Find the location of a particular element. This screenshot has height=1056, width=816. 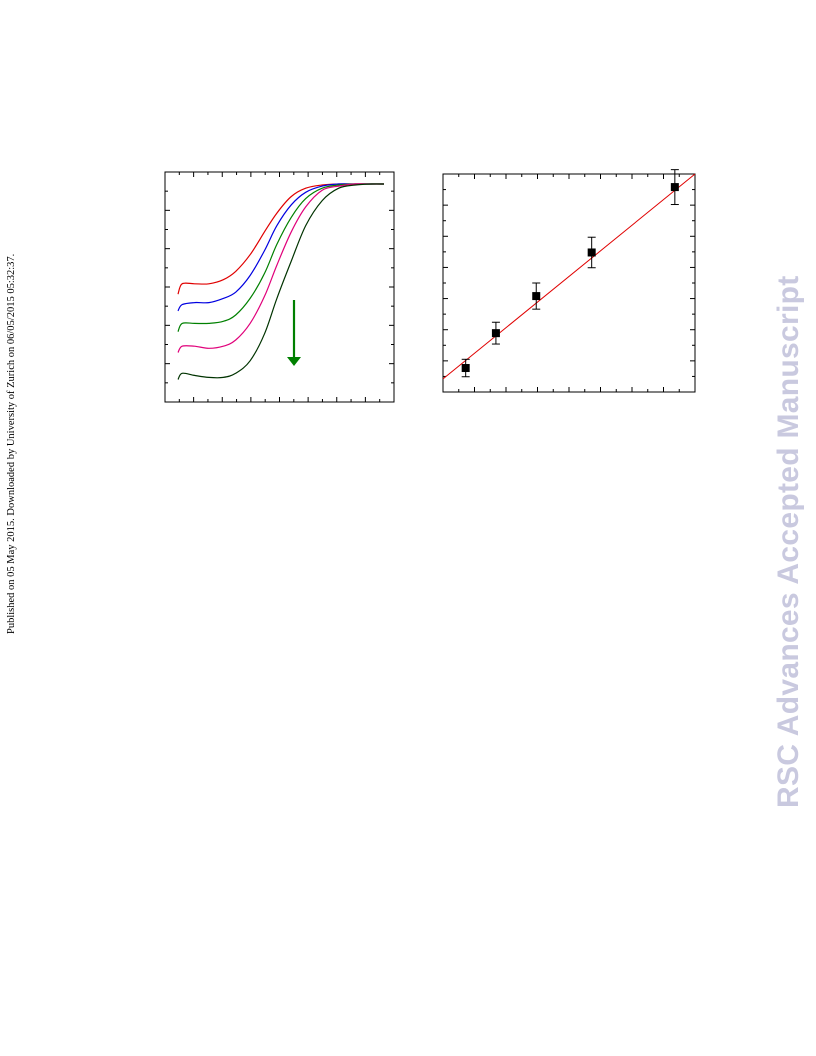

right-chart is located at coordinates (569, 281).